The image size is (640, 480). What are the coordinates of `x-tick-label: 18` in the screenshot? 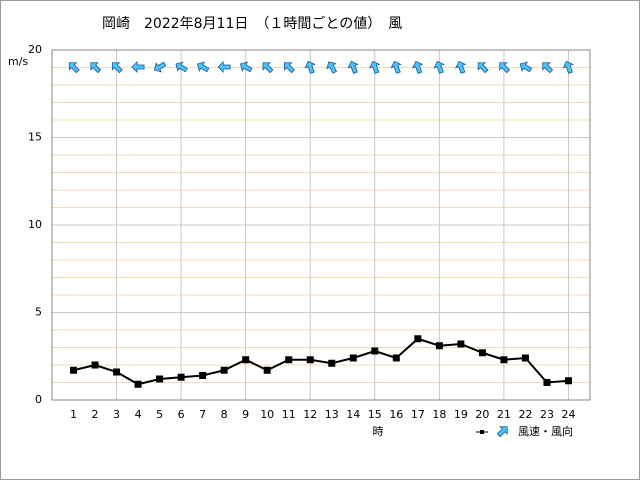 It's located at (439, 414).